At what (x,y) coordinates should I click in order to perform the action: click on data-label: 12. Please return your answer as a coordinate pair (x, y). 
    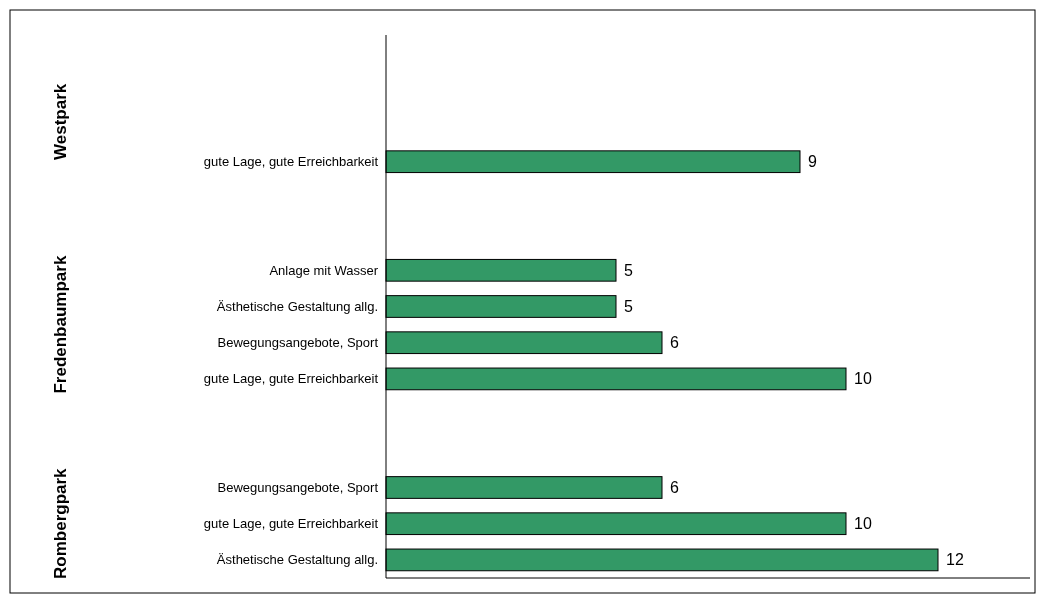
    Looking at the image, I should click on (955, 560).